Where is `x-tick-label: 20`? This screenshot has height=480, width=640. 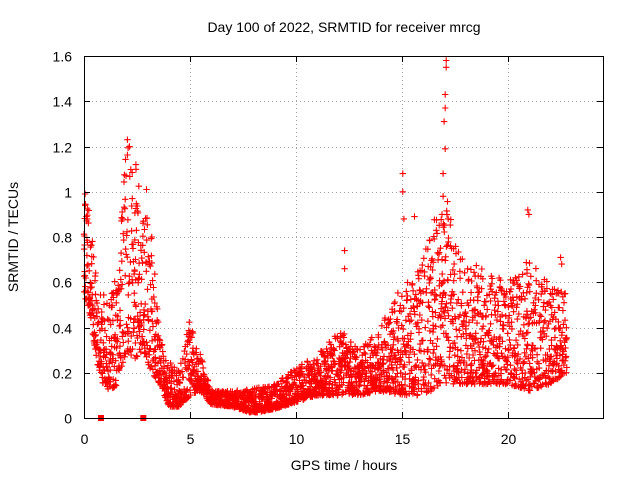 x-tick-label: 20 is located at coordinates (509, 439).